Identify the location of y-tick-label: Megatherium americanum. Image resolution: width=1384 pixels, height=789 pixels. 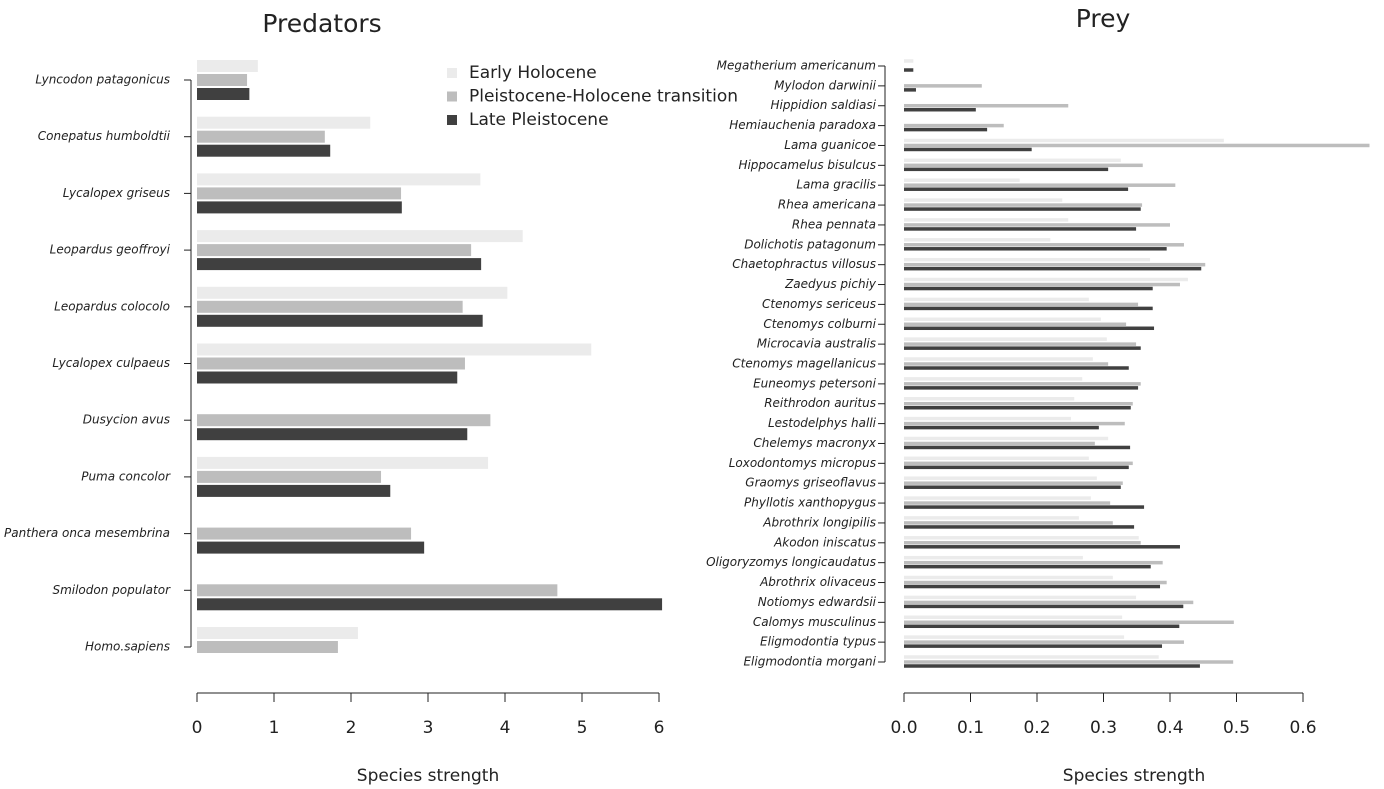
(796, 66).